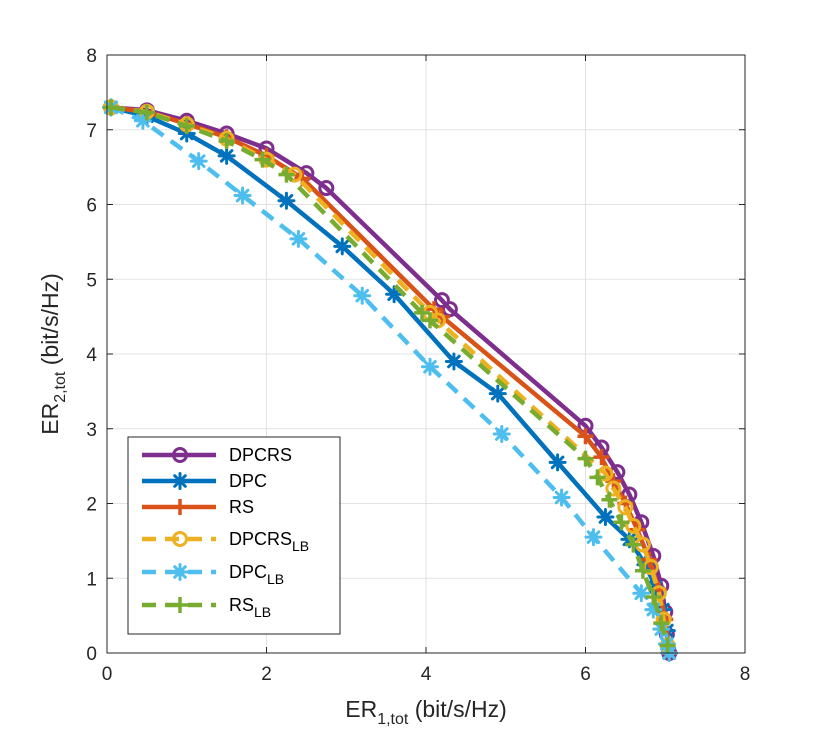 This screenshot has width=830, height=735. Describe the element at coordinates (745, 674) in the screenshot. I see `x-tick-label: 8` at that location.